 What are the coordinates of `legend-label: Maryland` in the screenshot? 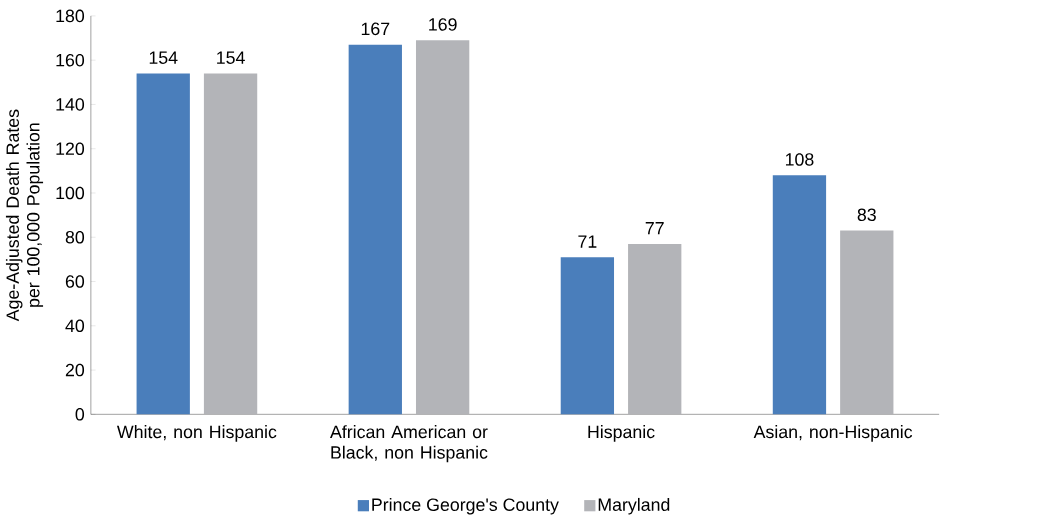 It's located at (634, 506).